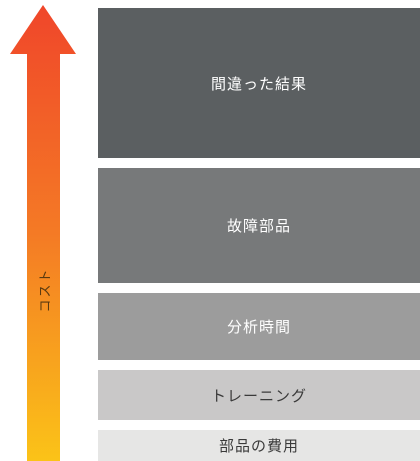  I want to click on layer-training-label: トレーニング, so click(258, 395).